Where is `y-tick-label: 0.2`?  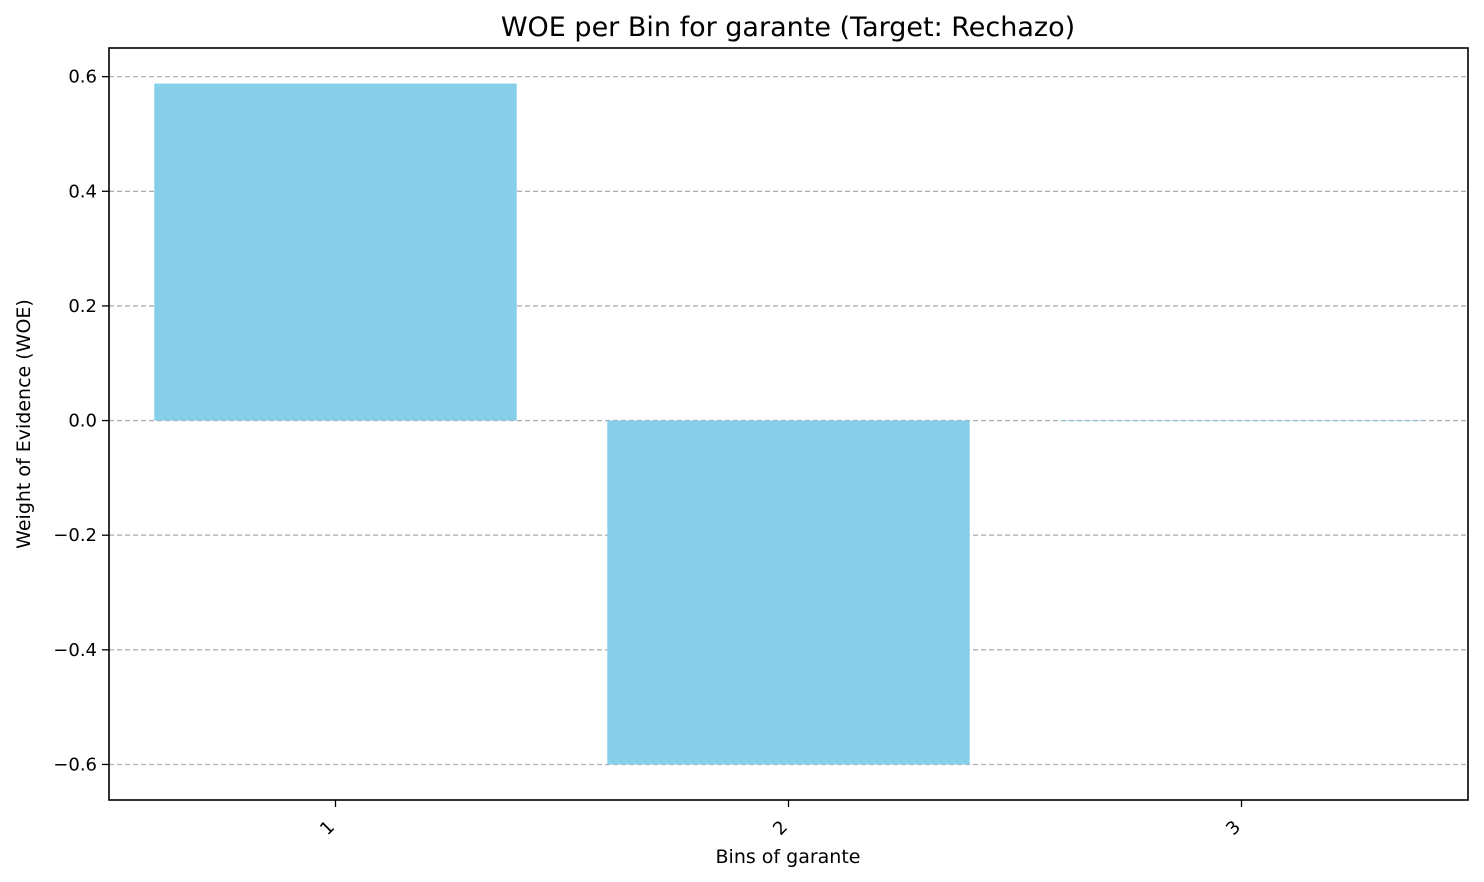 y-tick-label: 0.2 is located at coordinates (82, 306).